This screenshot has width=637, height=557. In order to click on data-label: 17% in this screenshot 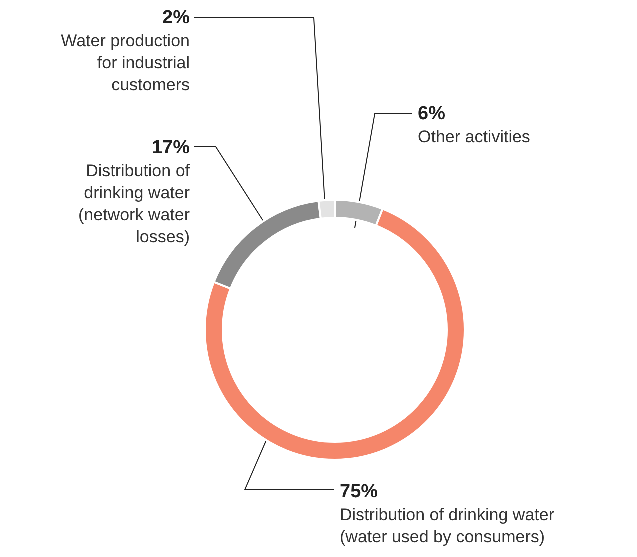, I will do `click(171, 148)`.